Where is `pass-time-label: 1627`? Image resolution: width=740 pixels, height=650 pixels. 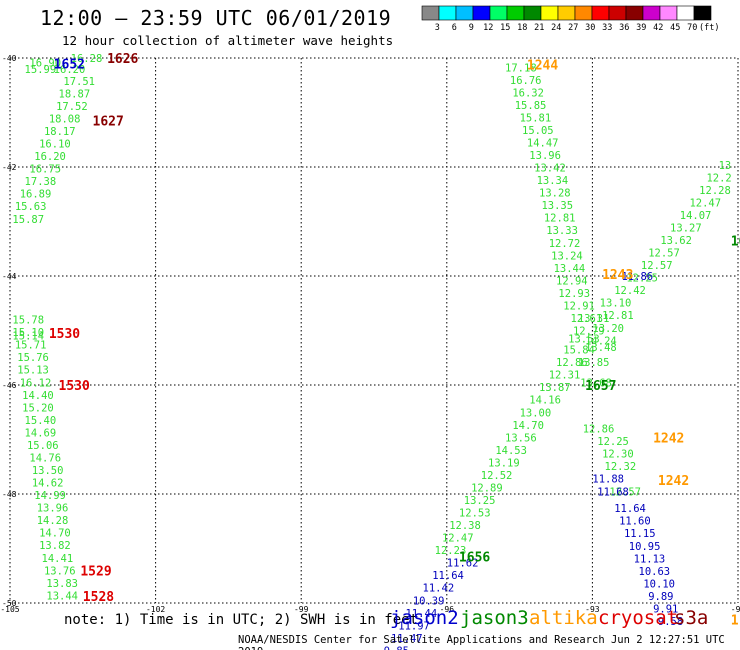 pass-time-label: 1627 is located at coordinates (108, 122).